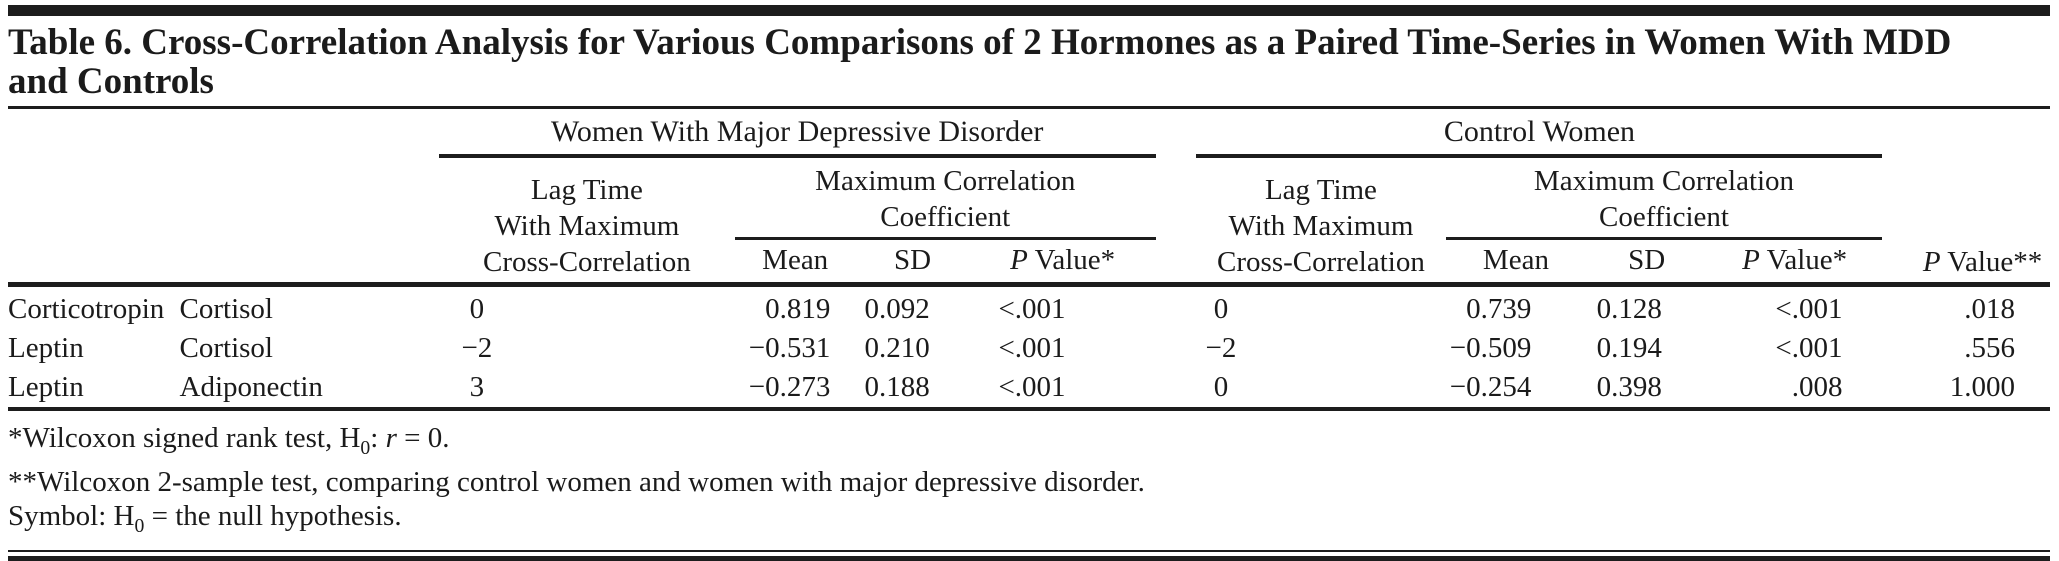 Image resolution: width=2059 pixels, height=561 pixels. I want to click on top-rule-bar, so click(1029, 10).